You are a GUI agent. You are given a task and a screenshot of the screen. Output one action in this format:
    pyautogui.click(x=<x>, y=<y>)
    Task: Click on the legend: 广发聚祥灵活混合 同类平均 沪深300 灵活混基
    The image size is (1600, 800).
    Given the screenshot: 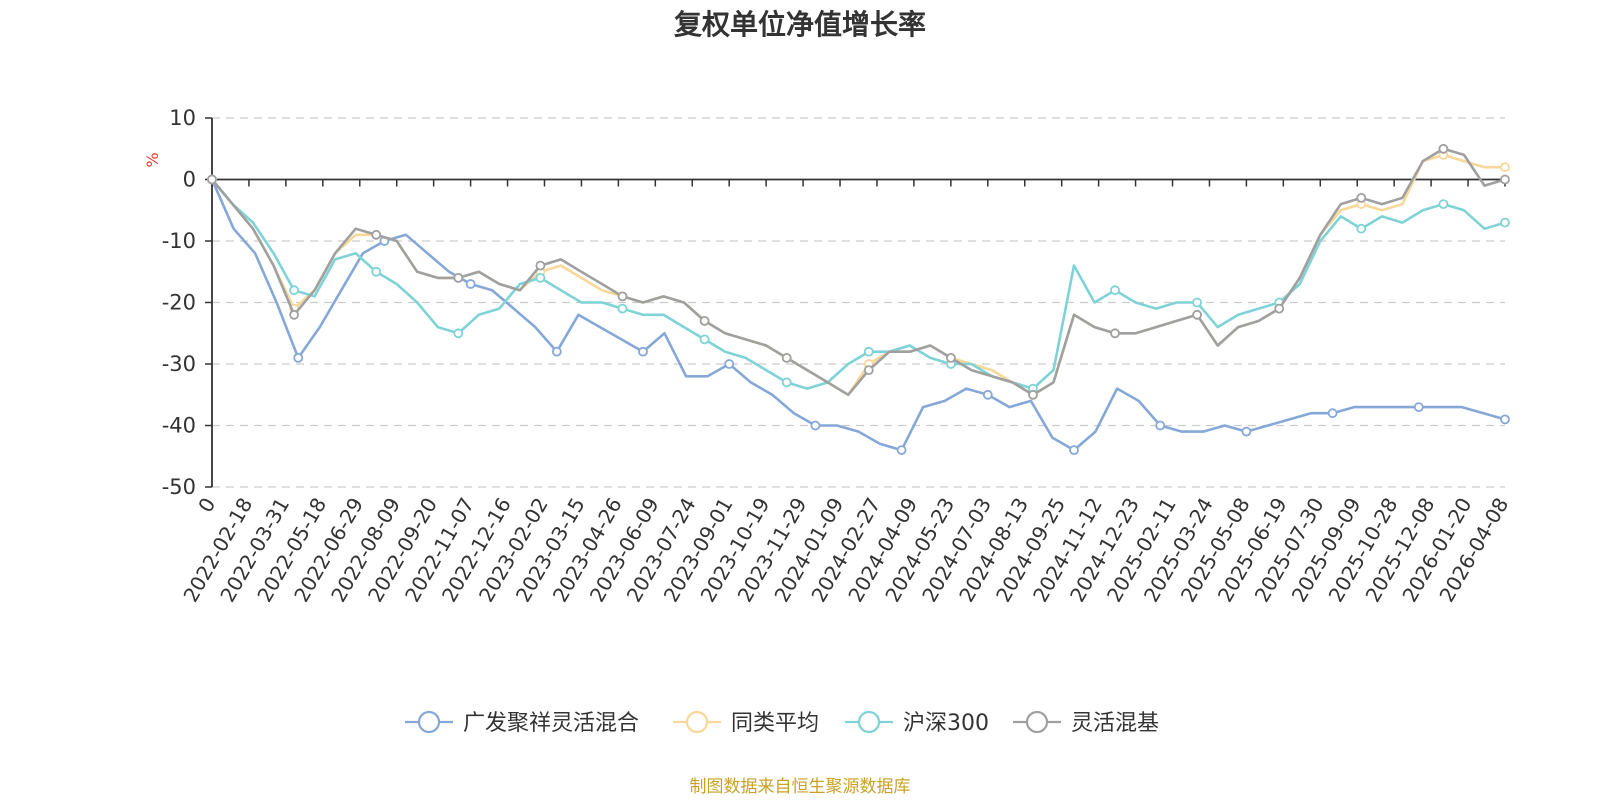 What is the action you would take?
    pyautogui.click(x=782, y=723)
    